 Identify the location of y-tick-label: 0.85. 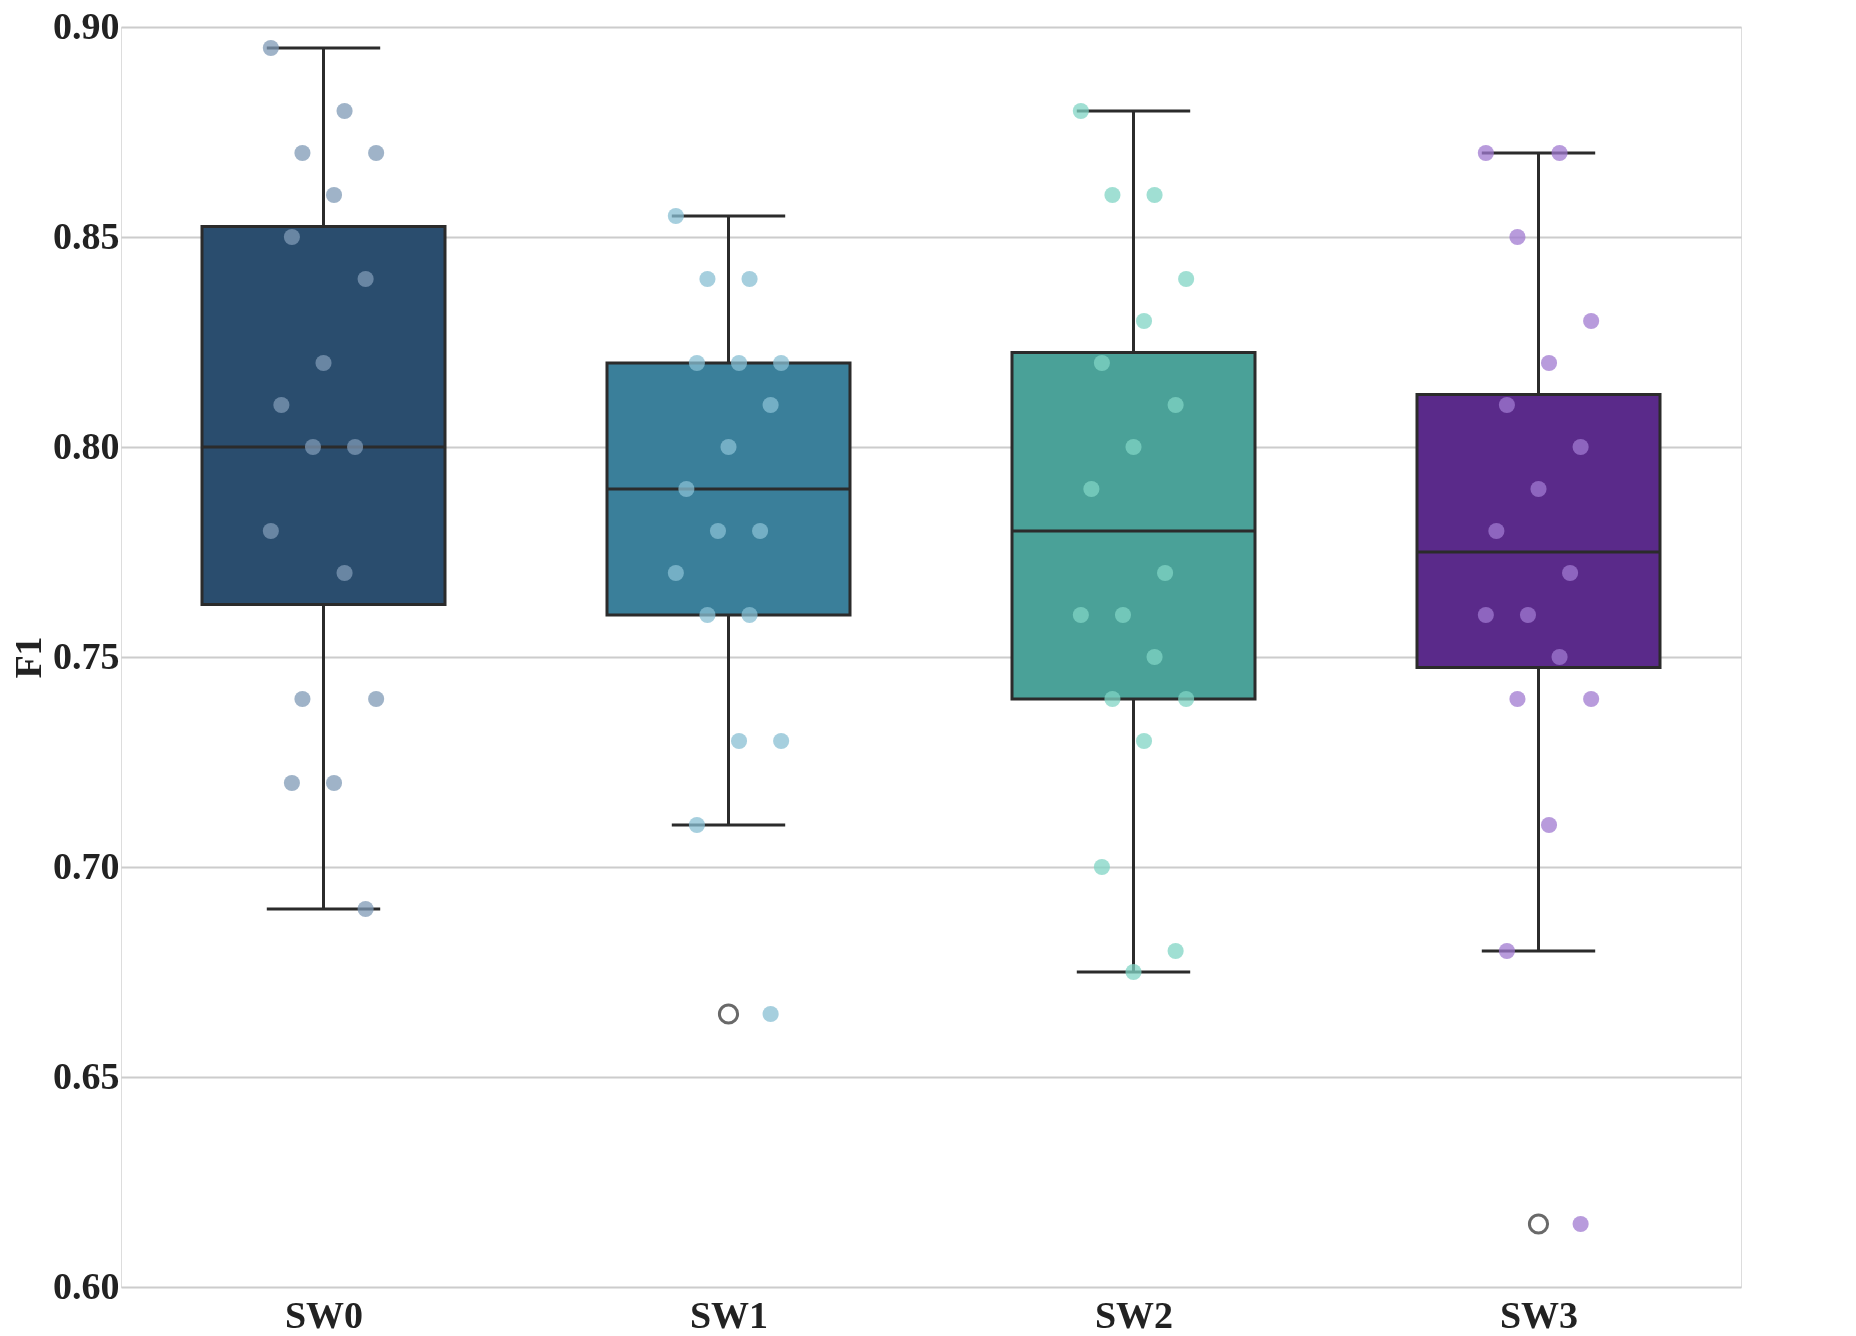
(86, 235).